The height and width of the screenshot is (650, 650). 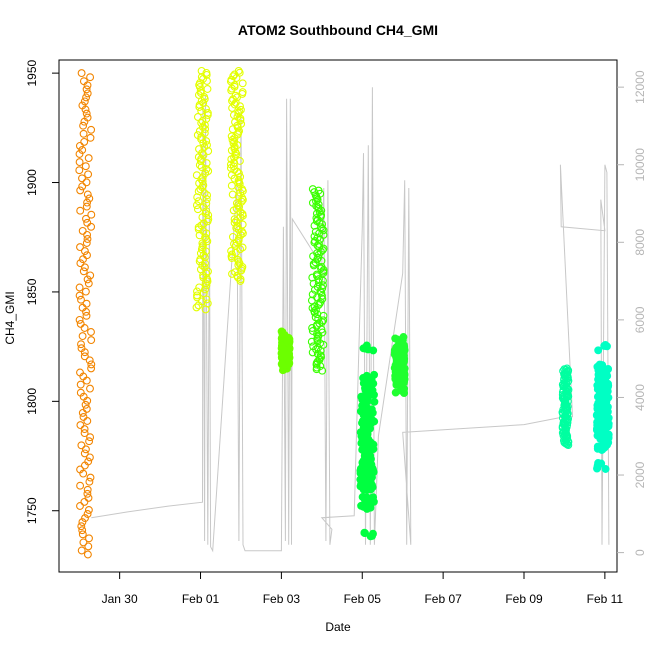 What do you see at coordinates (32, 72) in the screenshot?
I see `y-tick-label: 1950` at bounding box center [32, 72].